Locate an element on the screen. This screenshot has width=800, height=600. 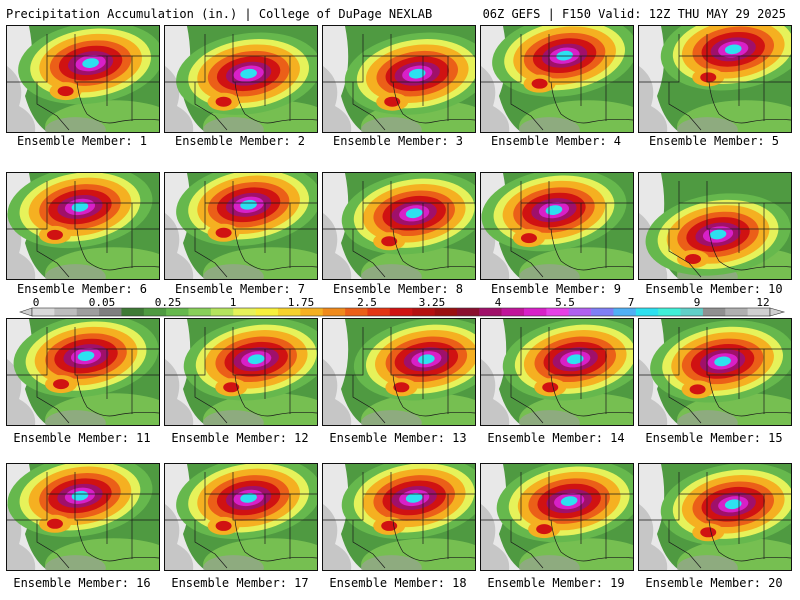
colorbar-tick-label: 7 is located at coordinates (631, 302).